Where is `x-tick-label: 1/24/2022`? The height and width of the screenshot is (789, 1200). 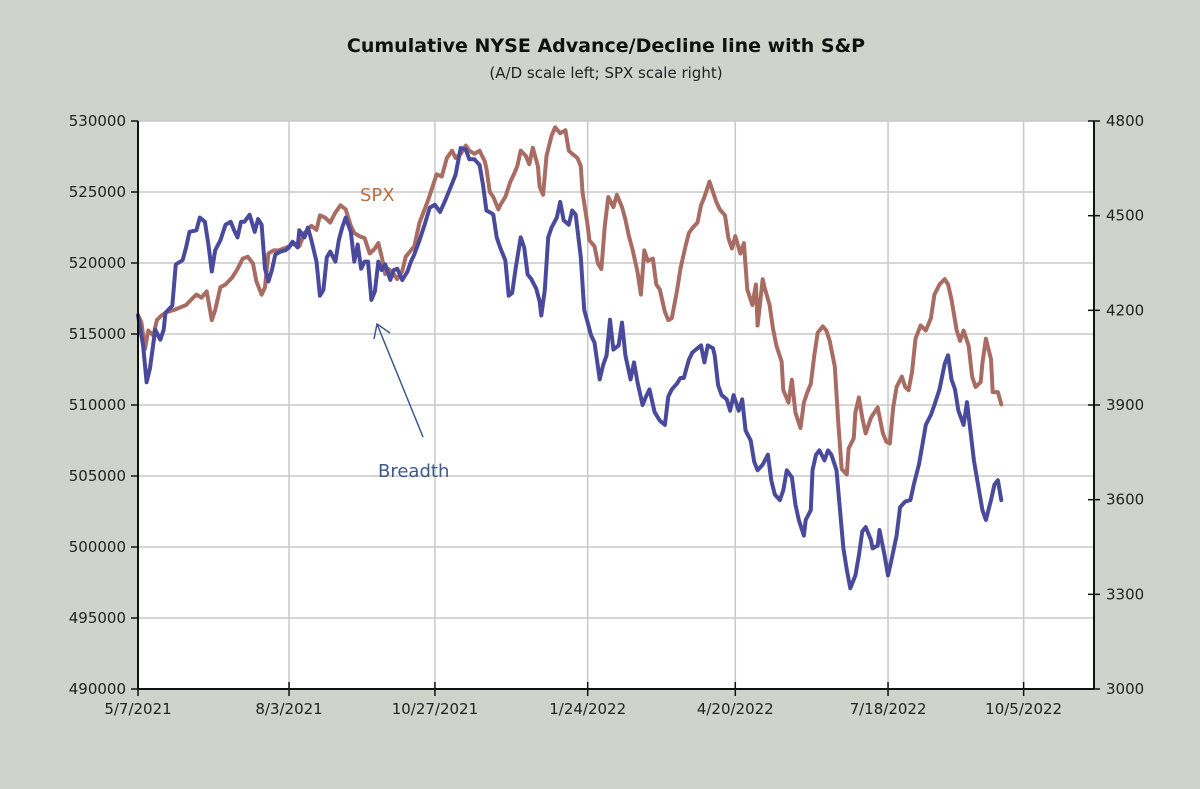 x-tick-label: 1/24/2022 is located at coordinates (587, 709).